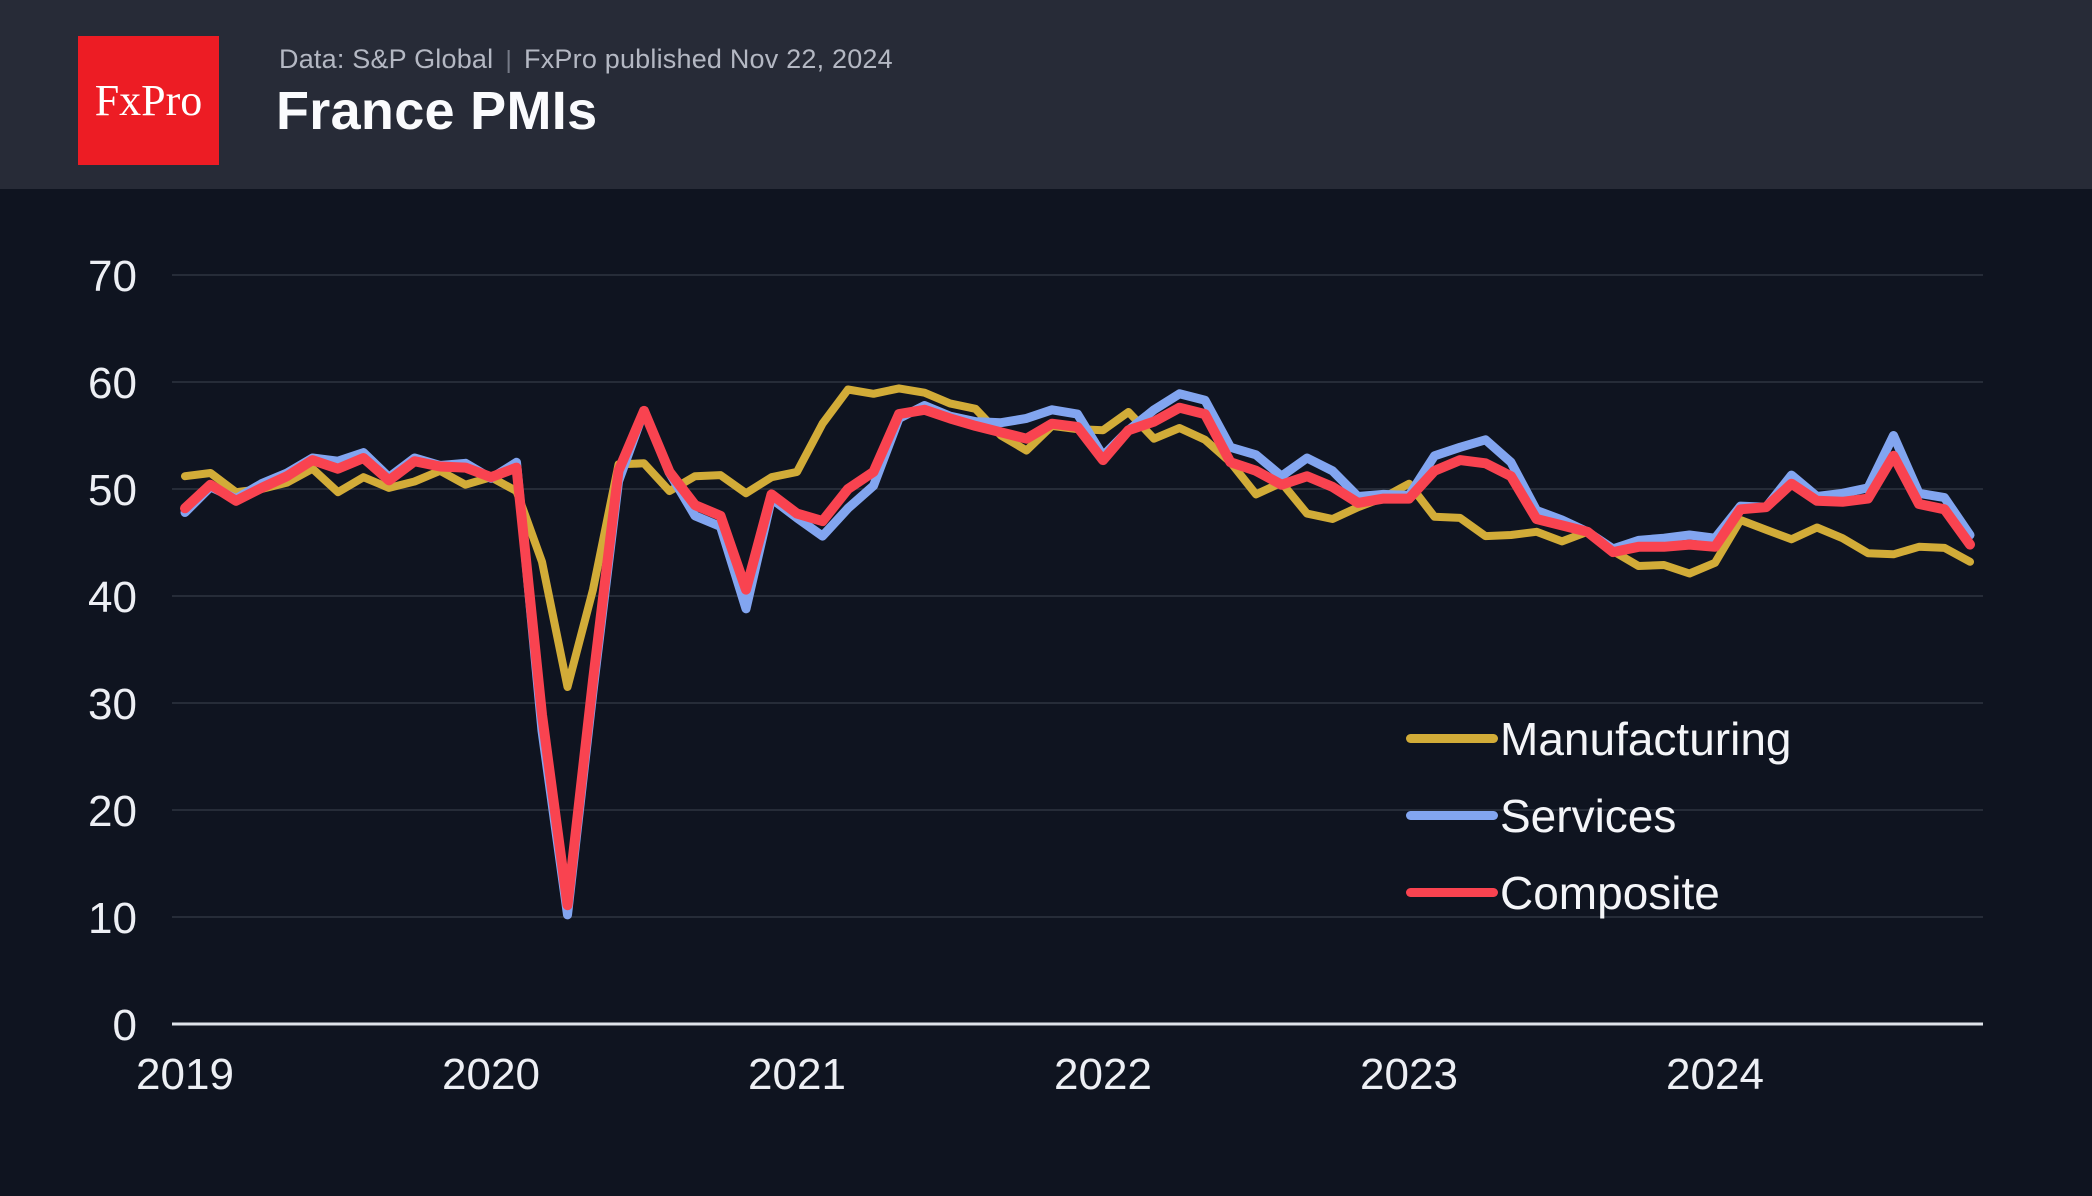  I want to click on page-title: France PMIs, so click(437, 111).